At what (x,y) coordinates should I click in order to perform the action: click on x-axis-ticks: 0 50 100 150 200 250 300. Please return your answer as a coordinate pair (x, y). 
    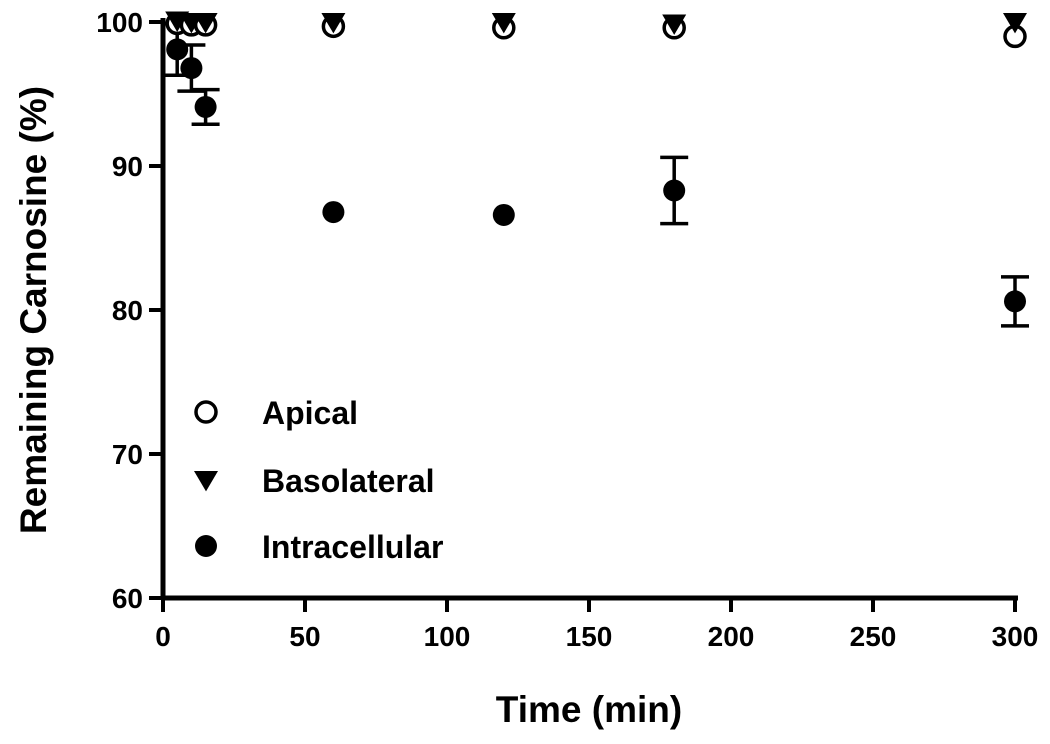
    Looking at the image, I should click on (596, 625).